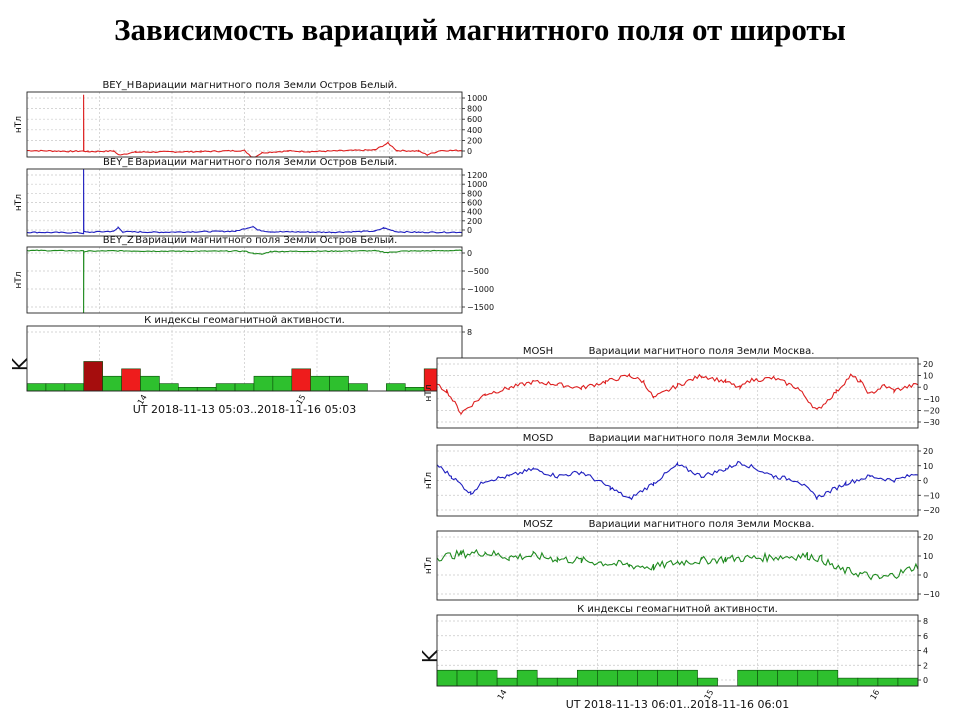 Image resolution: width=960 pixels, height=720 pixels. What do you see at coordinates (928, 451) in the screenshot?
I see `y-tick-label: 20` at bounding box center [928, 451].